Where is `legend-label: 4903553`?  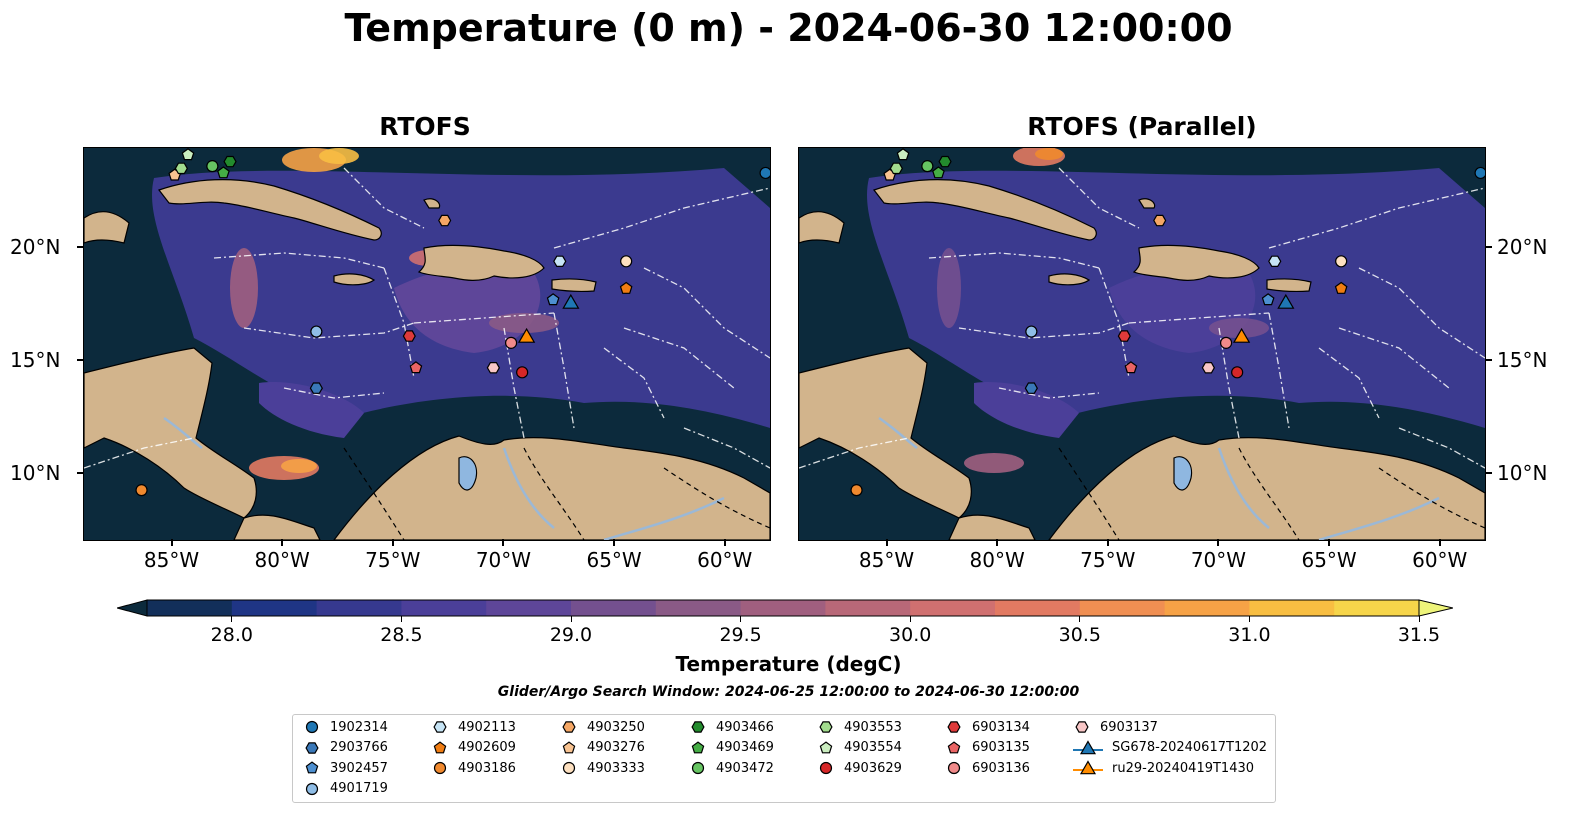 legend-label: 4903553 is located at coordinates (873, 727).